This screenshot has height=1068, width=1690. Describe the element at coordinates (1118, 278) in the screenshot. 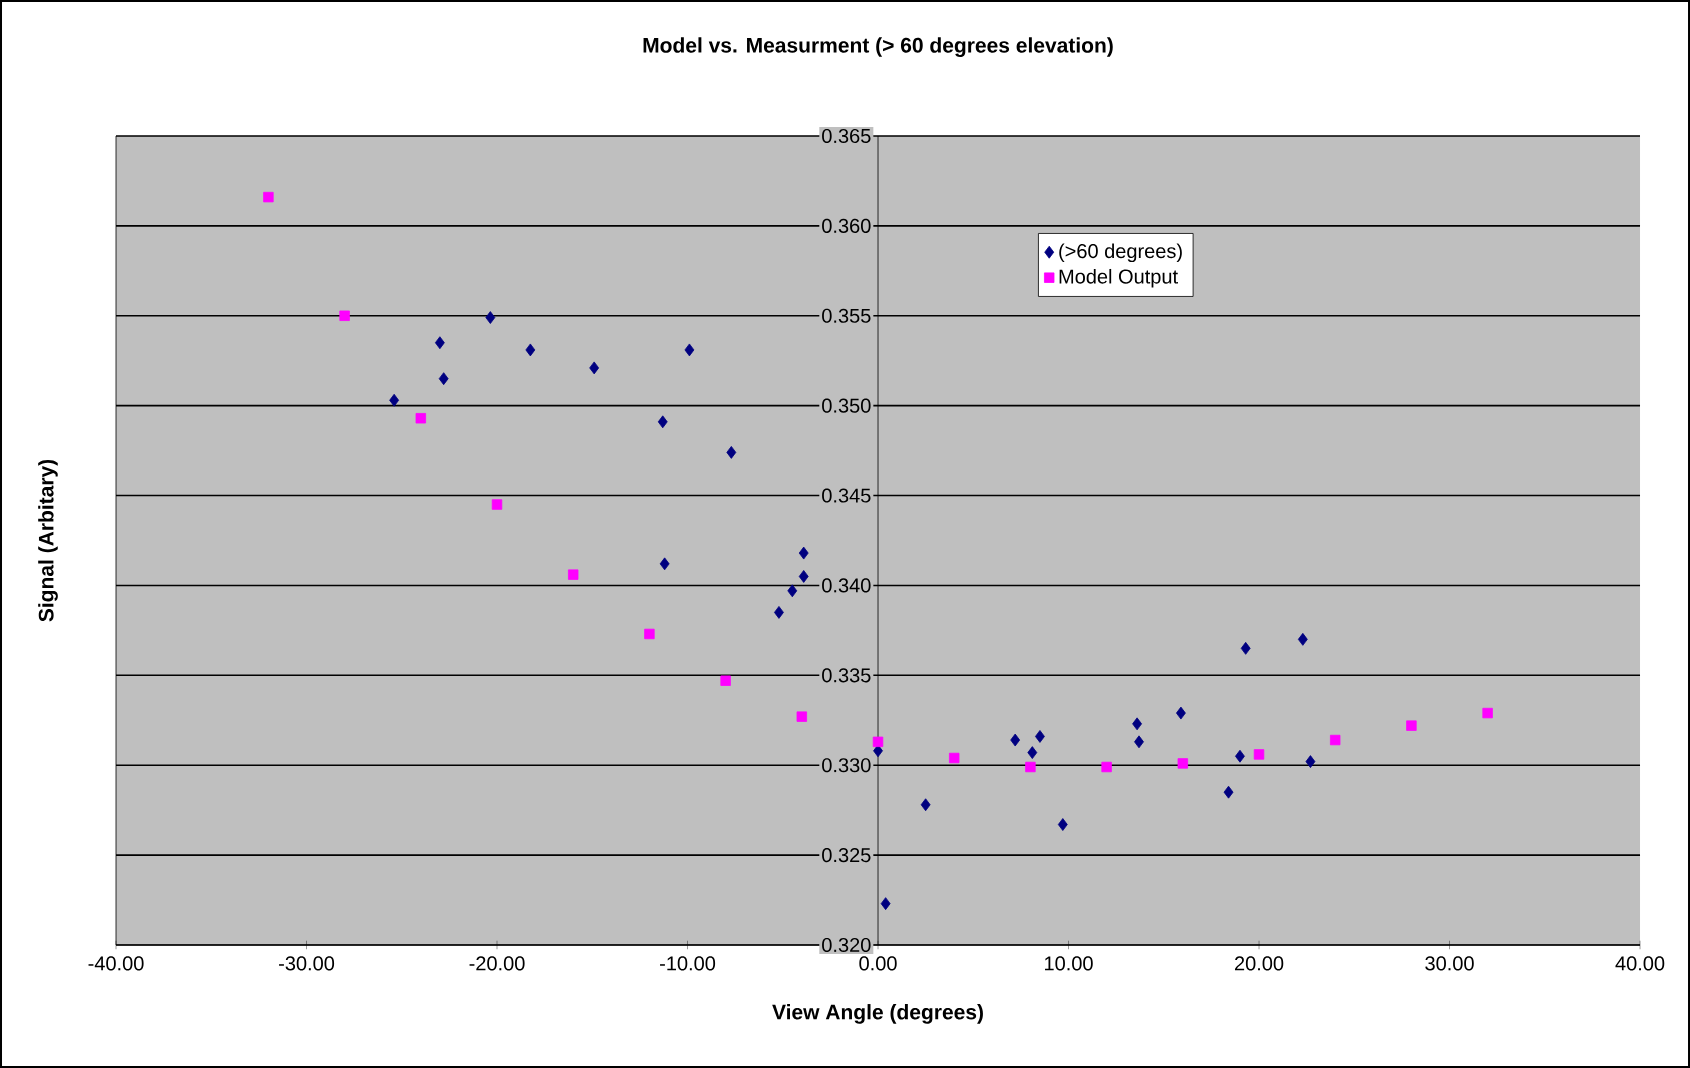

I see `legend-label: Model Output` at that location.